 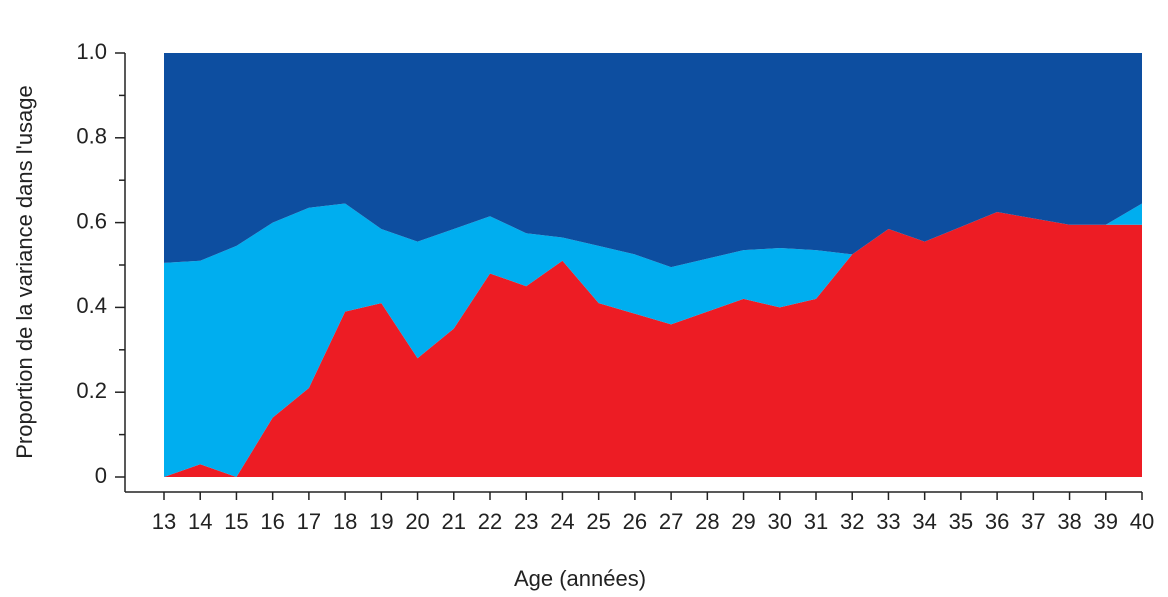 What do you see at coordinates (924, 521) in the screenshot?
I see `x-tick-label: 34` at bounding box center [924, 521].